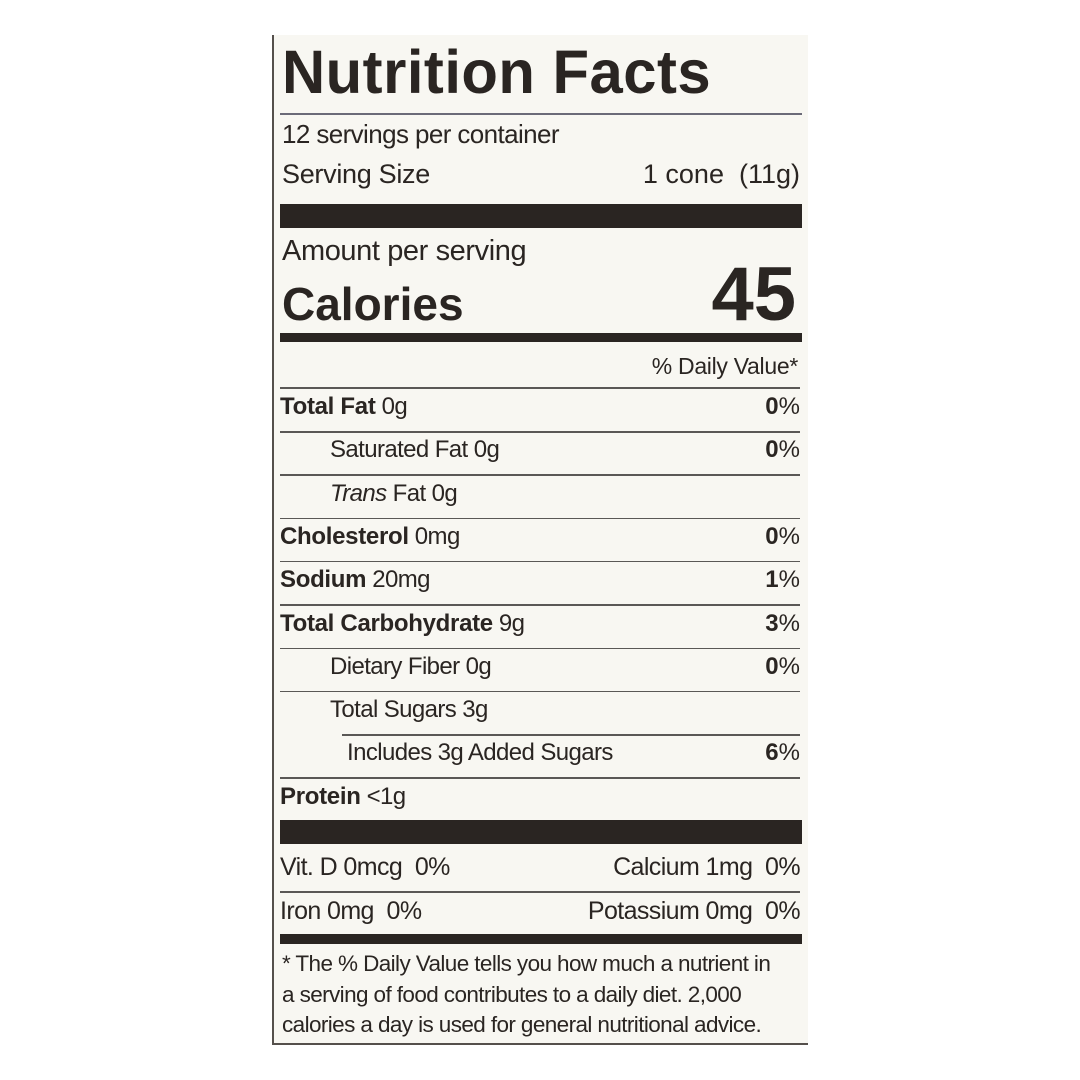  I want to click on nutrient-amount: 9g, so click(508, 623).